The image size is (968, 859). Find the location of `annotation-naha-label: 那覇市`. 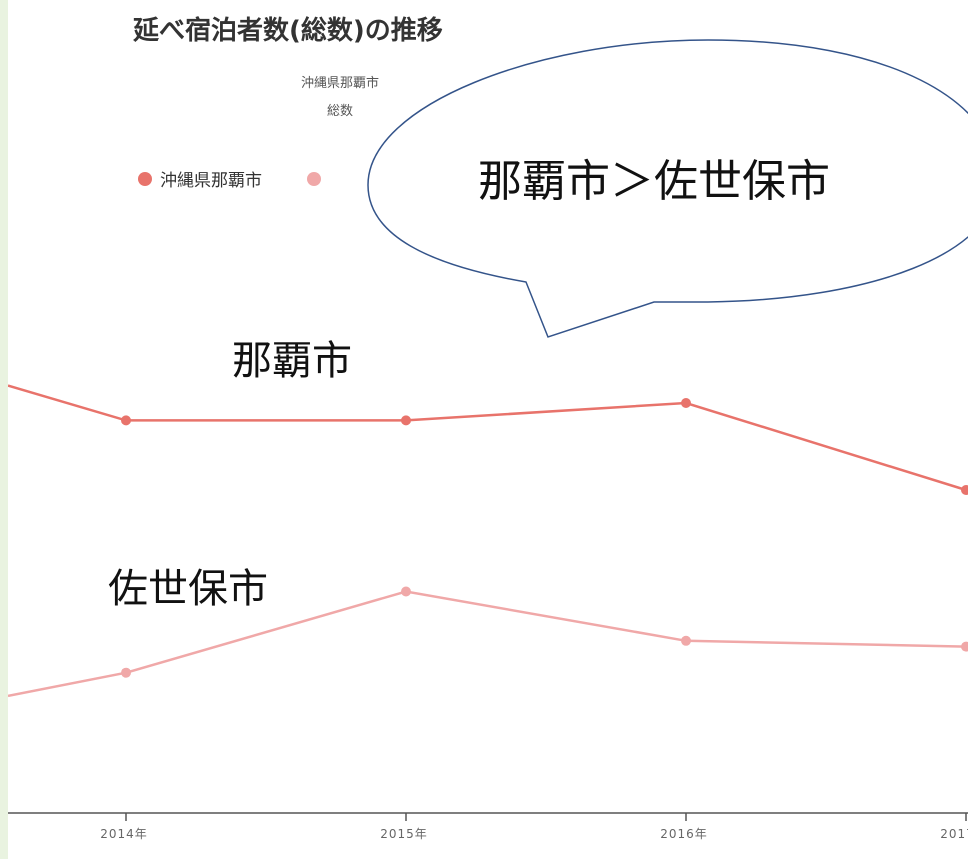

annotation-naha-label: 那覇市 is located at coordinates (292, 361).